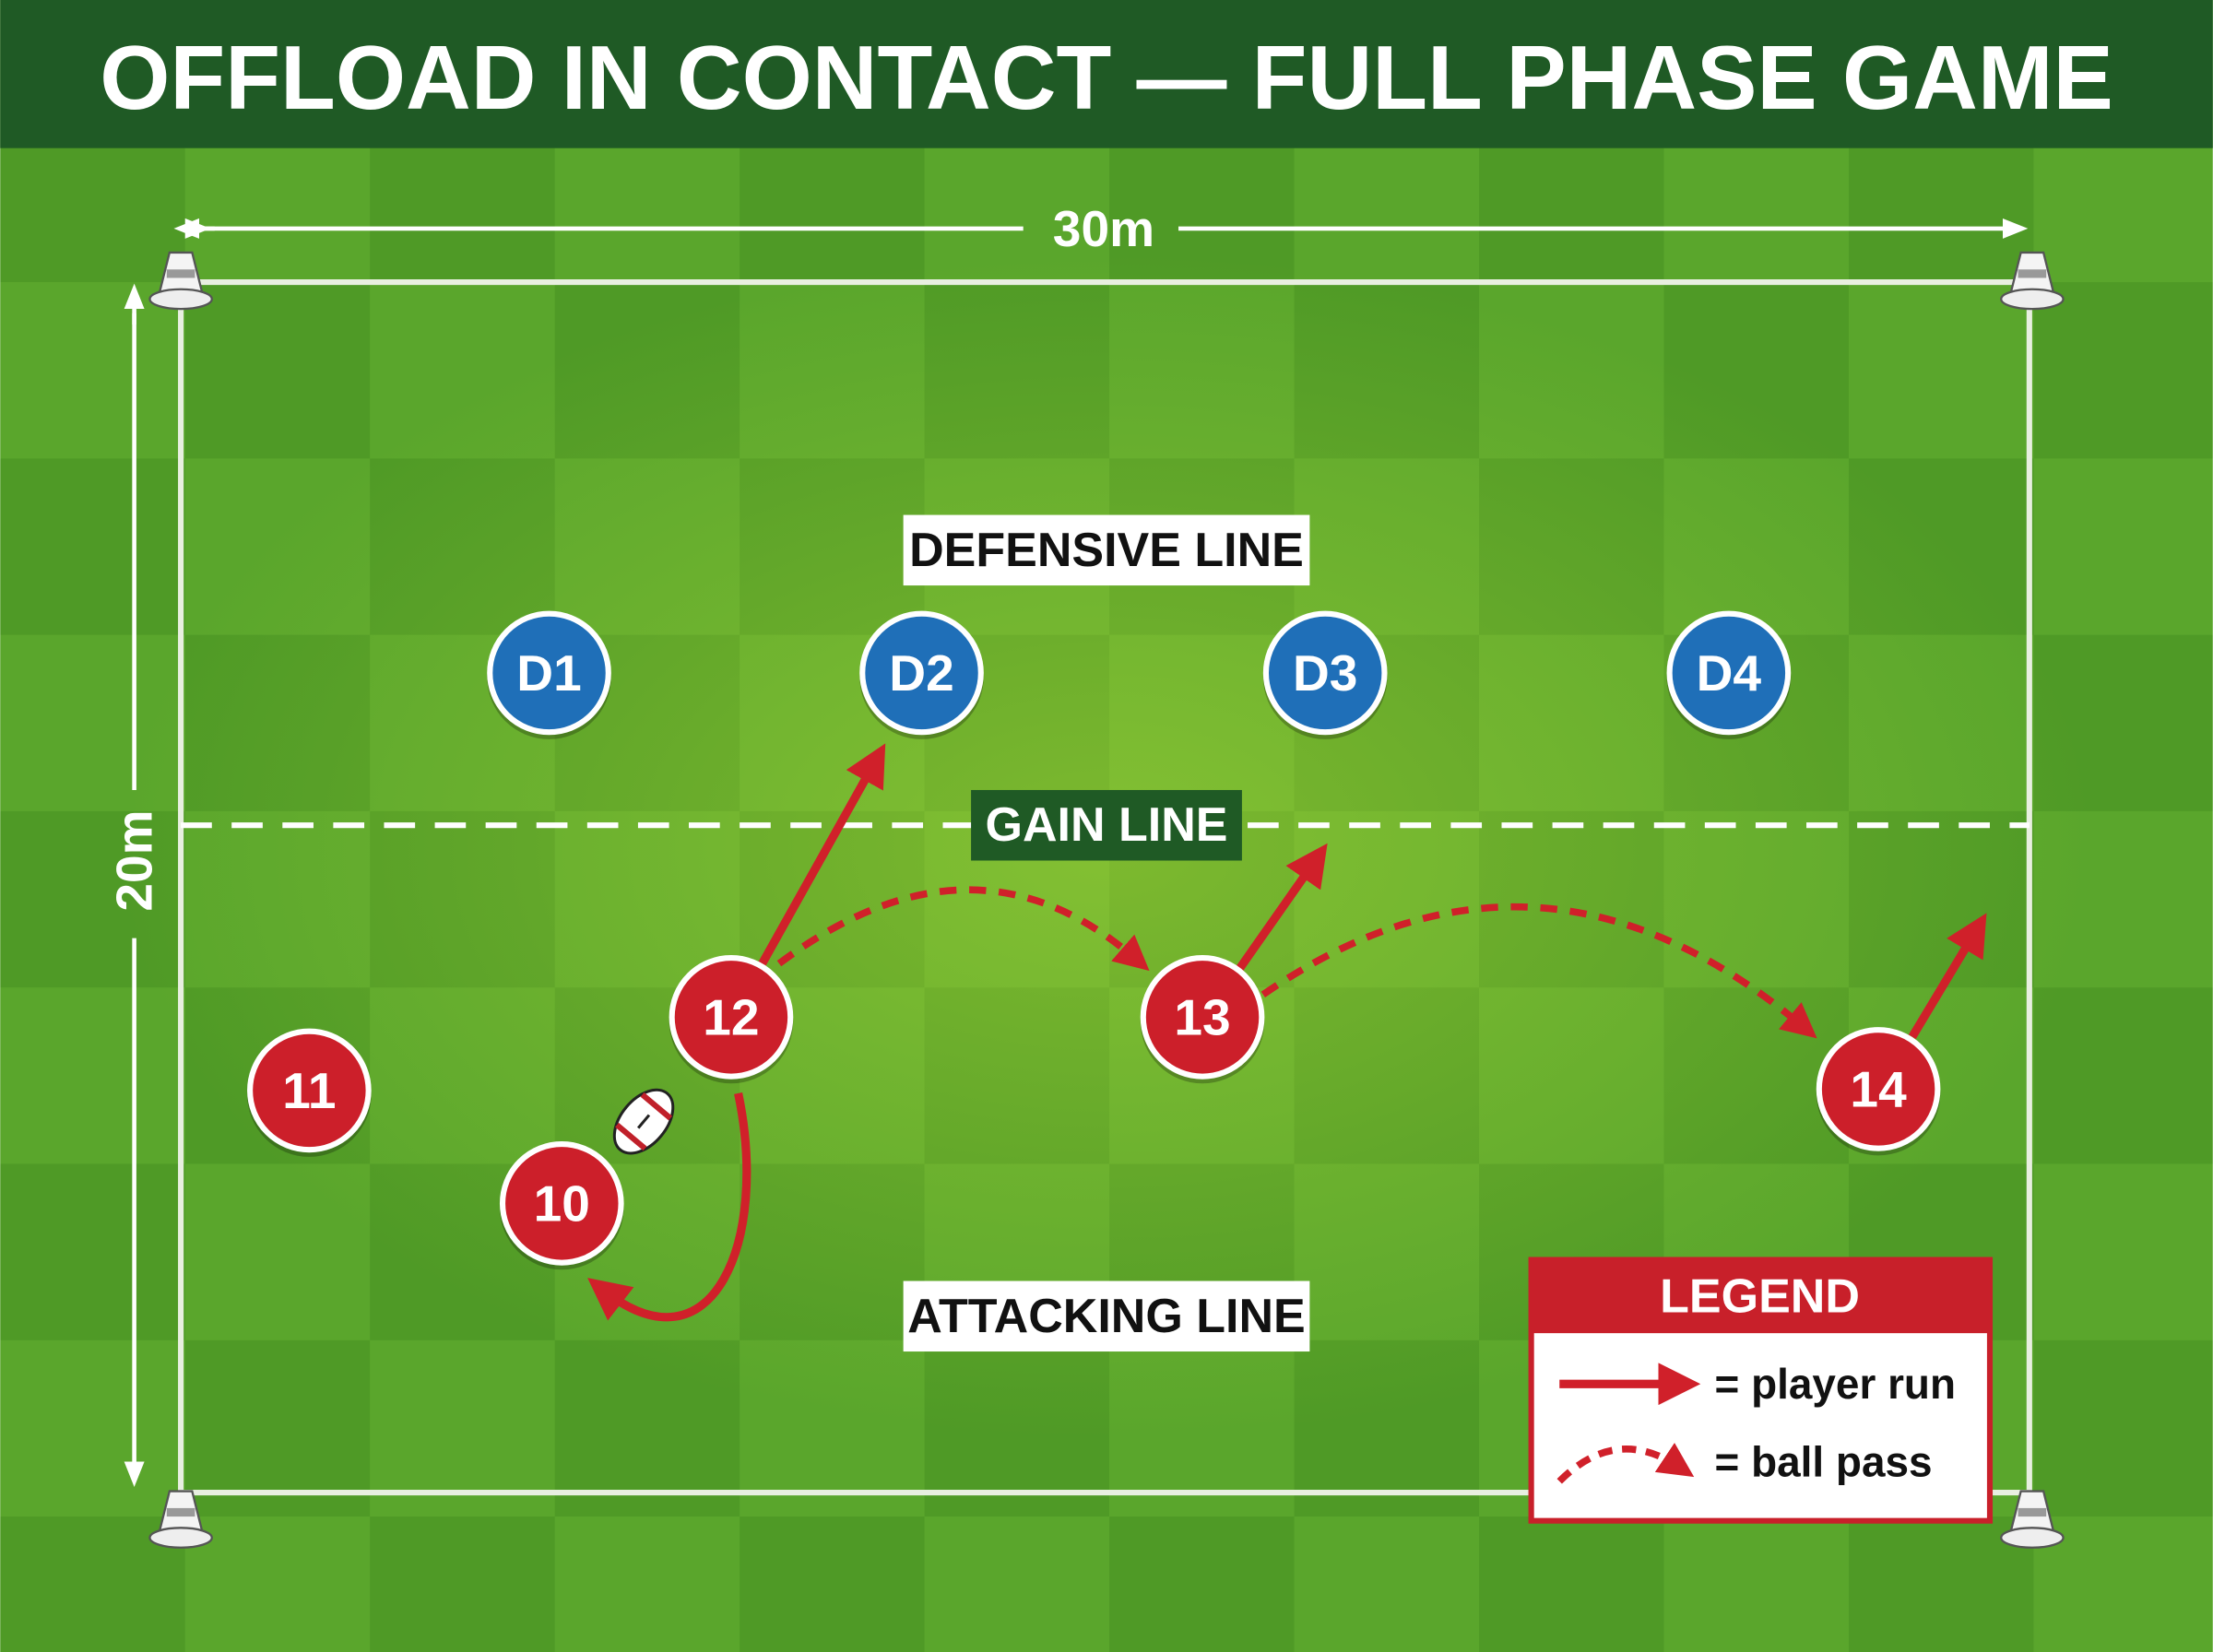 The height and width of the screenshot is (1652, 2213). I want to click on defensive-line-box, so click(1106, 550).